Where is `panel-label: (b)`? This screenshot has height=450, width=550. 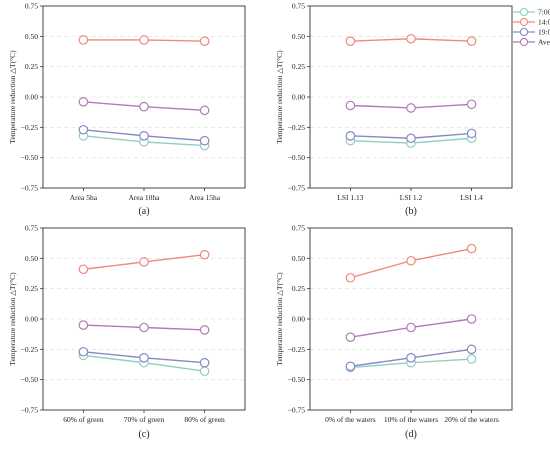 panel-label: (b) is located at coordinates (411, 211).